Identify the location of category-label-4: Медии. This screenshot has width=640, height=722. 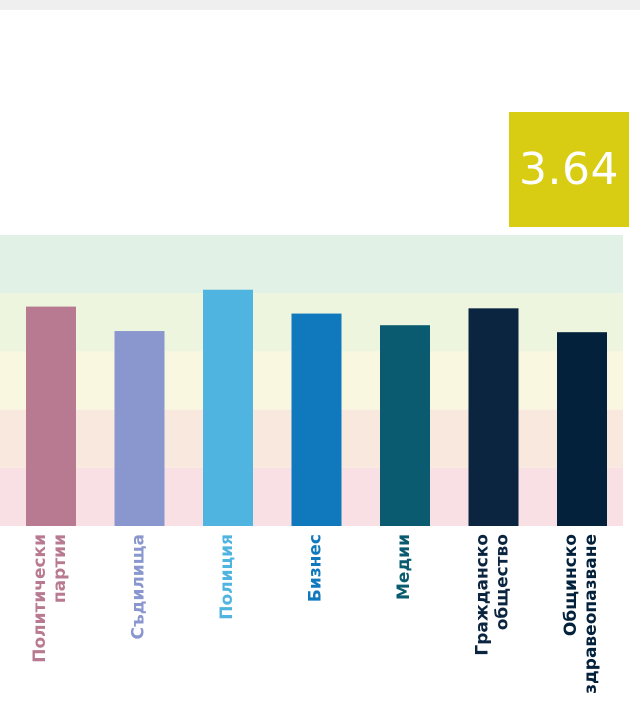
(404, 567).